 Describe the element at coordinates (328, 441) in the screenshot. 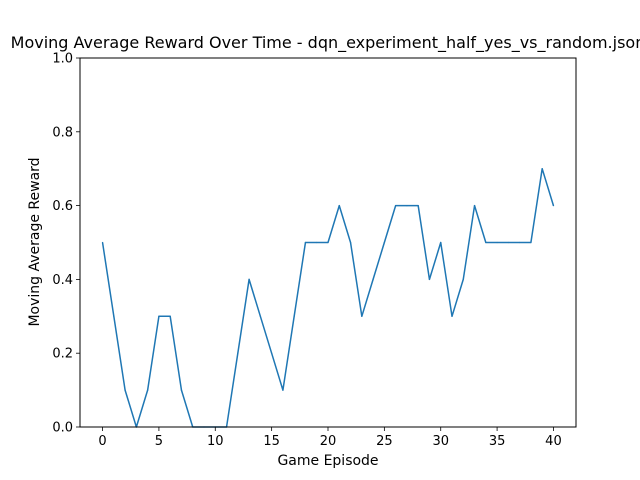

I see `x-tick-label: 20` at that location.